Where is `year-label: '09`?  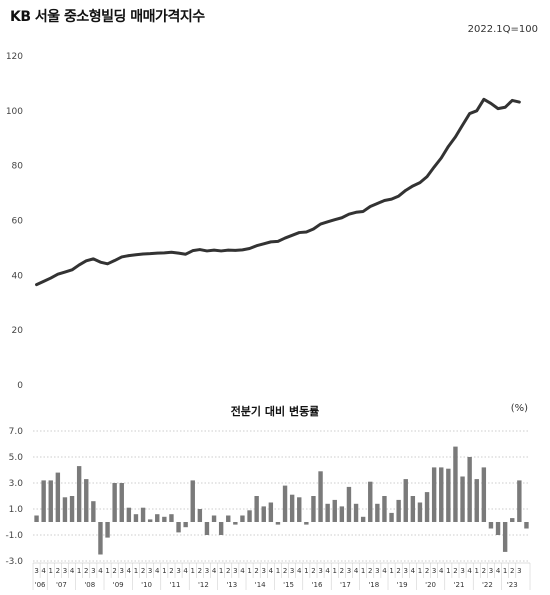
year-label: '09 is located at coordinates (118, 585).